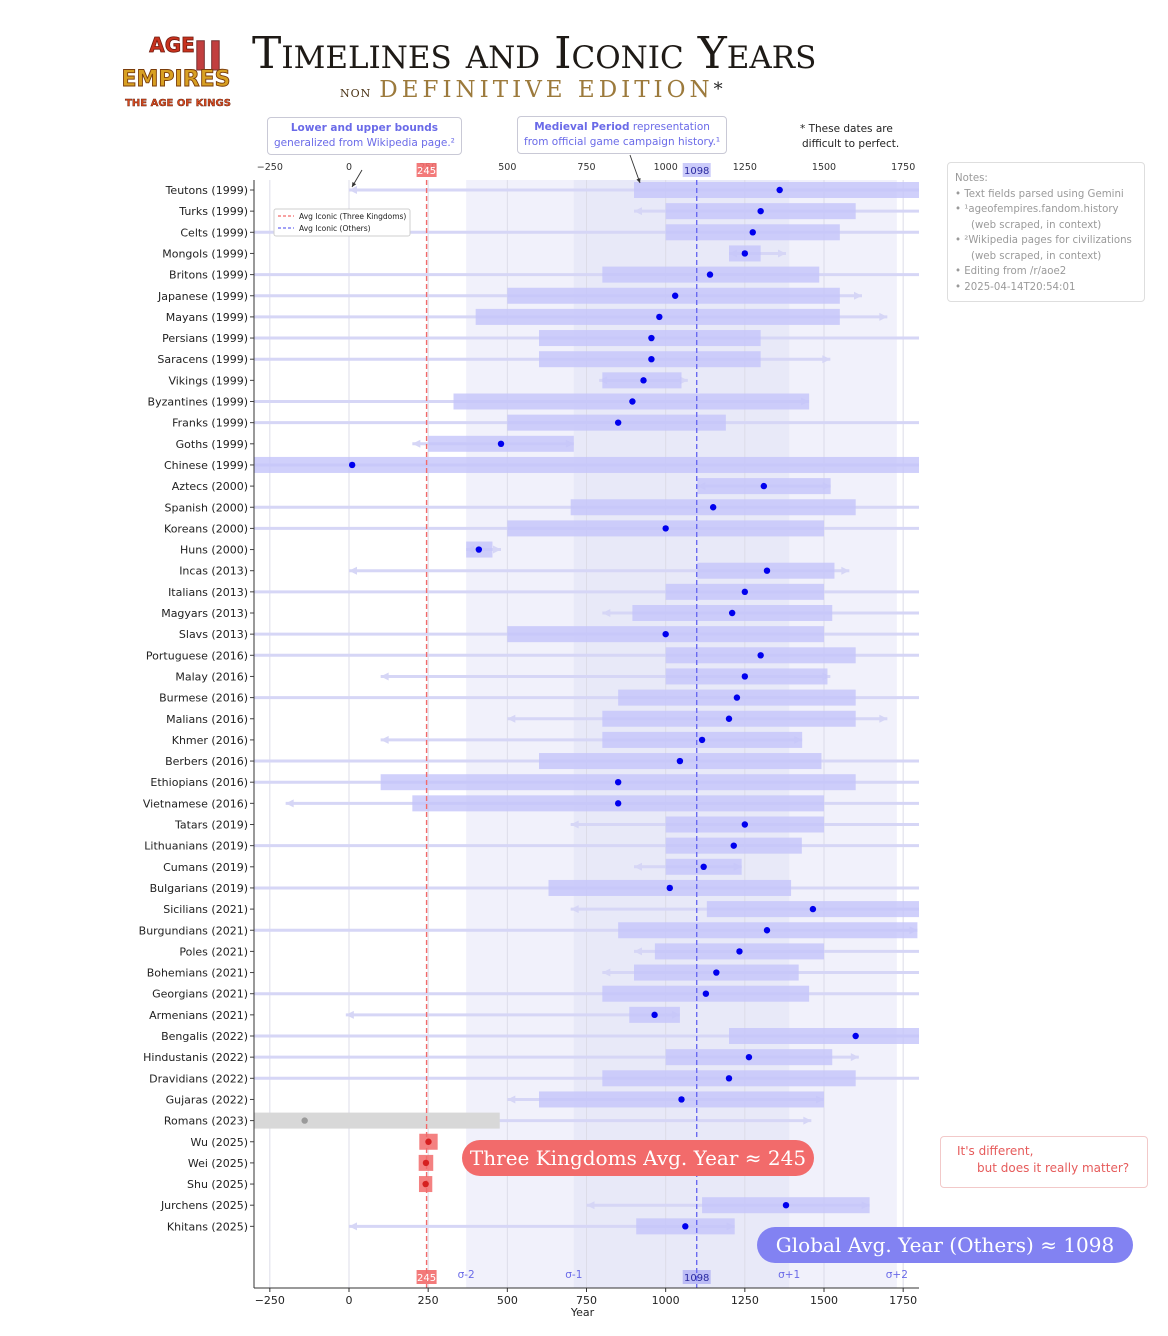  What do you see at coordinates (846, 129) in the screenshot?
I see `difficult-note-line-1: * These dates are` at bounding box center [846, 129].